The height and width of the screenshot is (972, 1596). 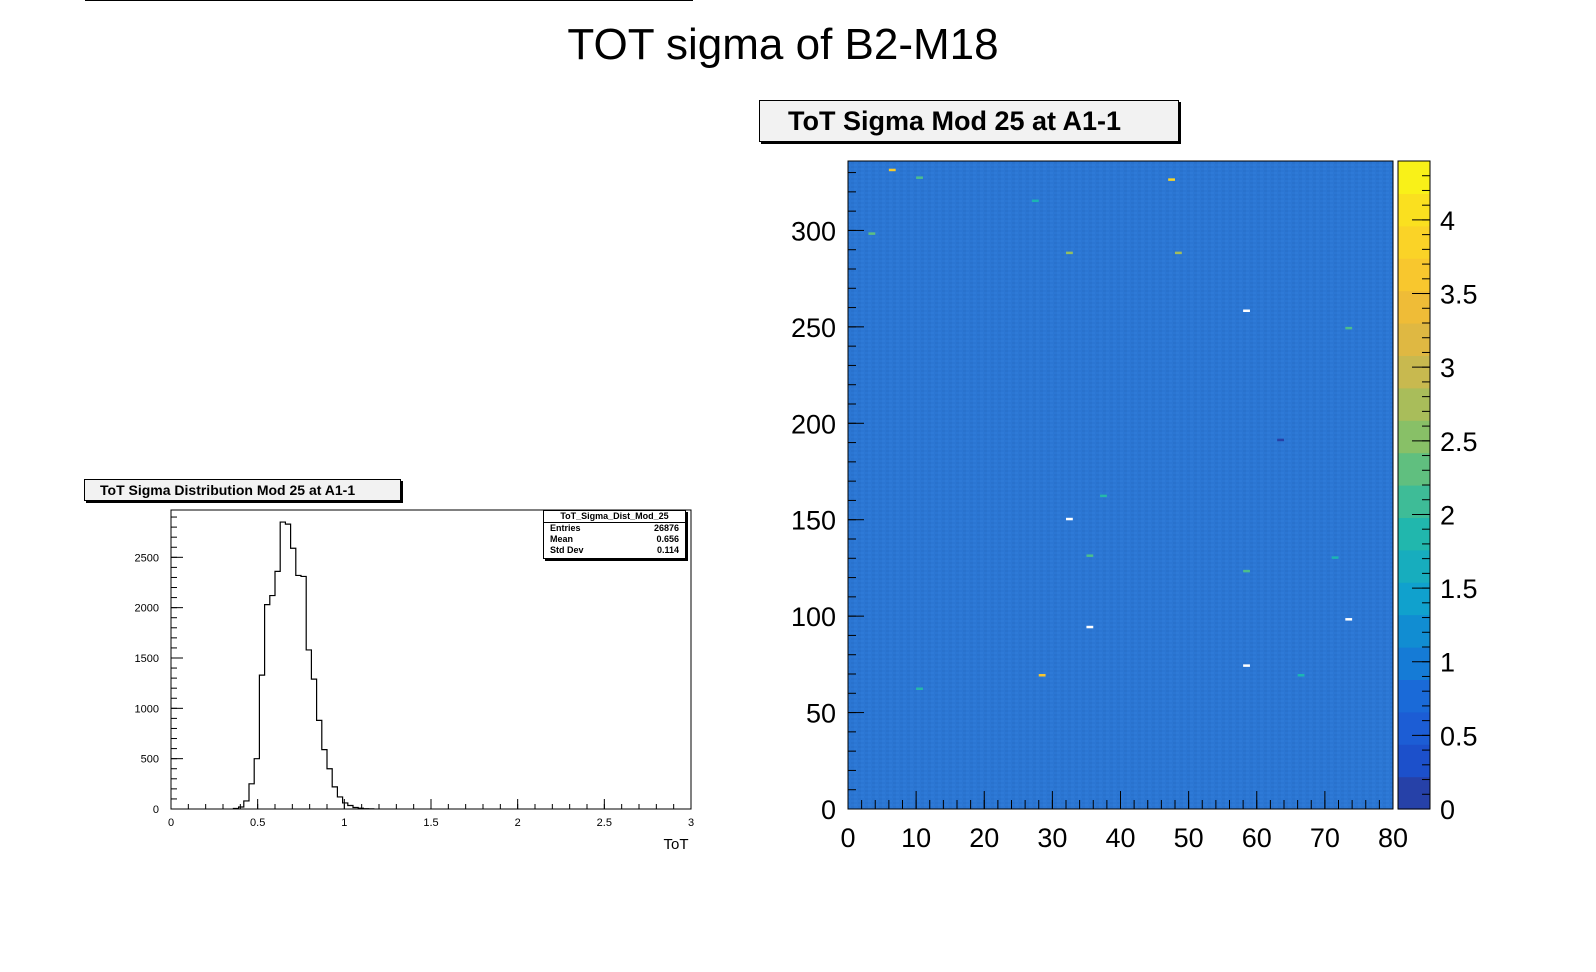 I want to click on y-tick-label: 100, so click(x=813, y=617).